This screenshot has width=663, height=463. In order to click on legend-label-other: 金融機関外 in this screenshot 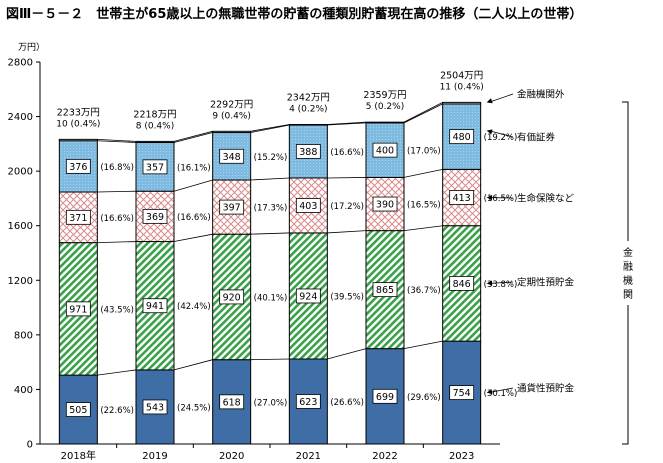, I will do `click(541, 95)`.